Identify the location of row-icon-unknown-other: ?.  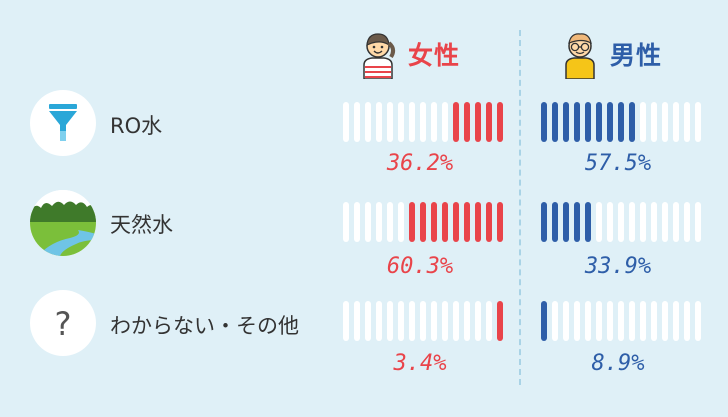
(63, 323).